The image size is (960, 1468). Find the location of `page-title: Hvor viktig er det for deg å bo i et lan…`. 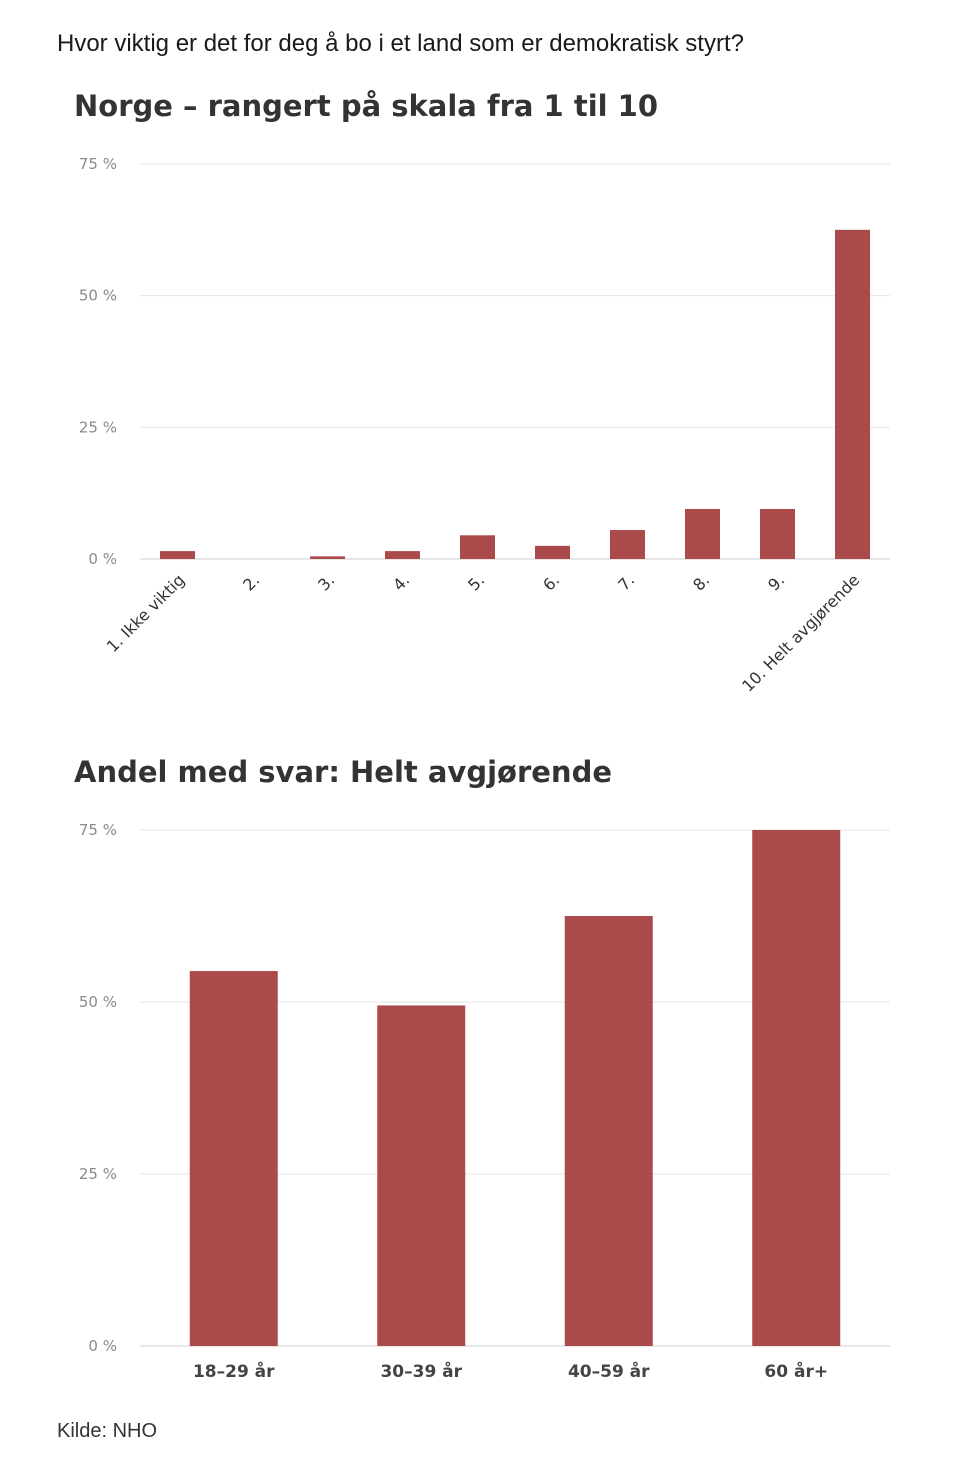

page-title: Hvor viktig er det for deg å bo i et lan… is located at coordinates (400, 43).